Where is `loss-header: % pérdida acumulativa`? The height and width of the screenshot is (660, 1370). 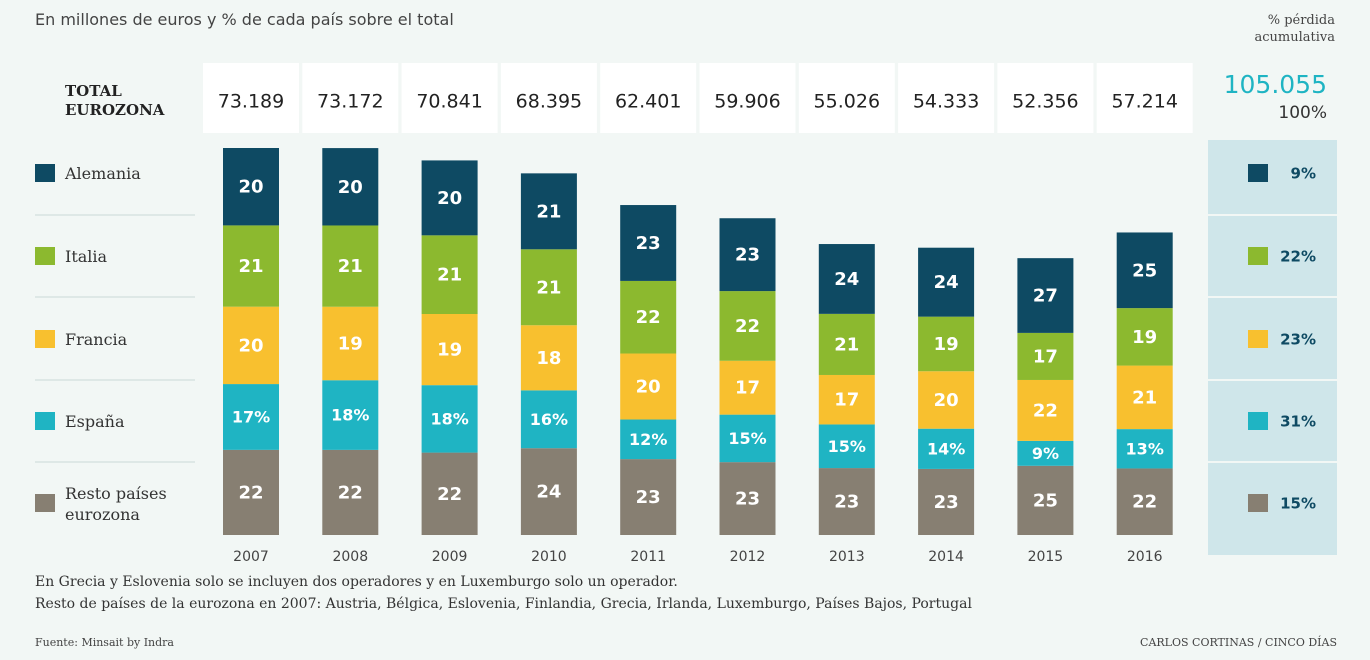 loss-header: % pérdida acumulativa is located at coordinates (1295, 29).